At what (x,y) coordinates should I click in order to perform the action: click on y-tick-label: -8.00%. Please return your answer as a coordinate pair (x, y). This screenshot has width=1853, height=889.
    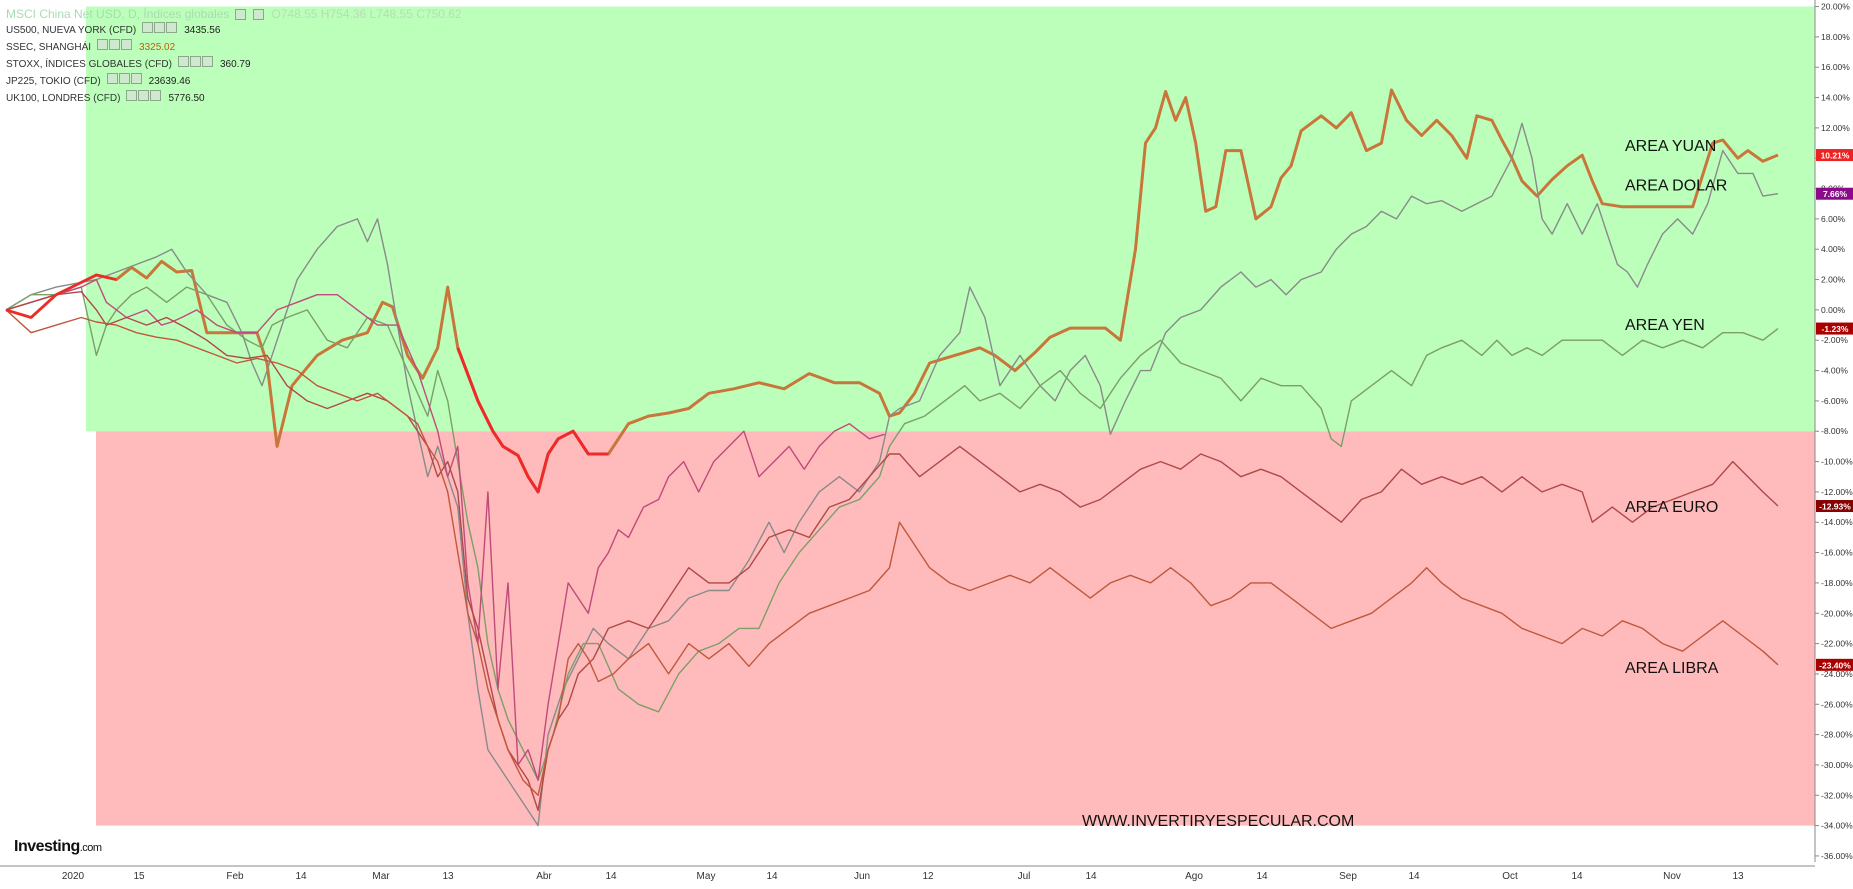
    Looking at the image, I should click on (1834, 431).